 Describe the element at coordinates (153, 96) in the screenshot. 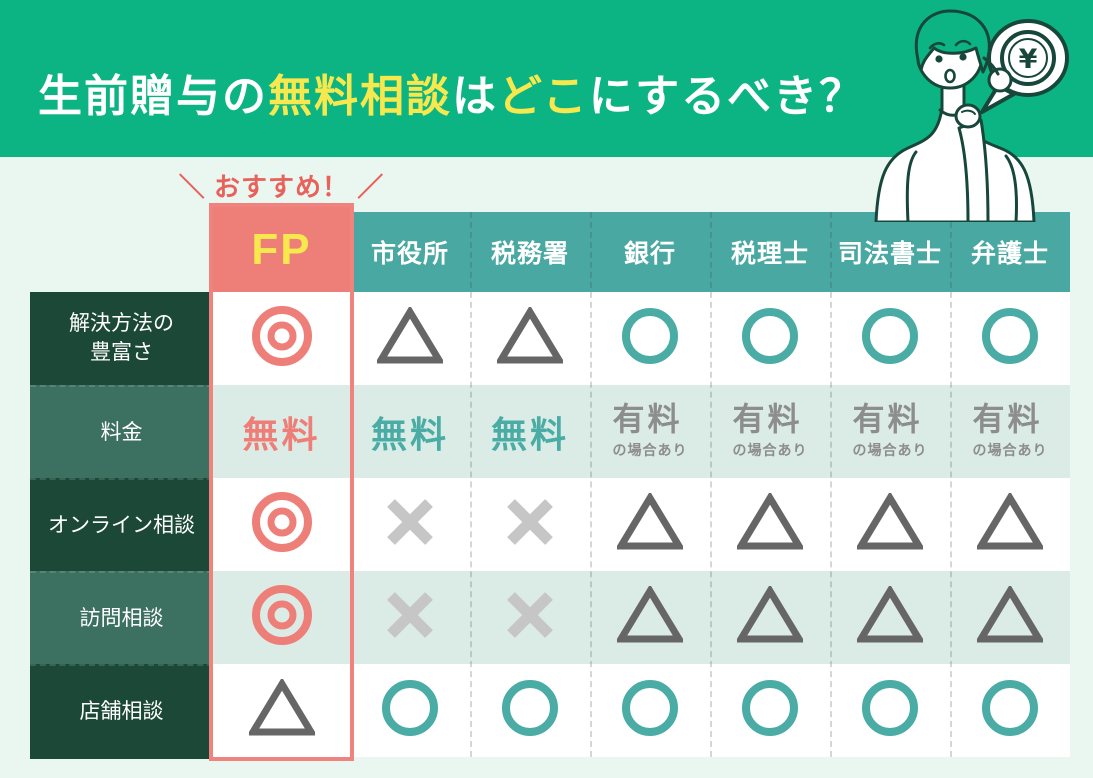

I see `title-segment: 生前贈与の` at that location.